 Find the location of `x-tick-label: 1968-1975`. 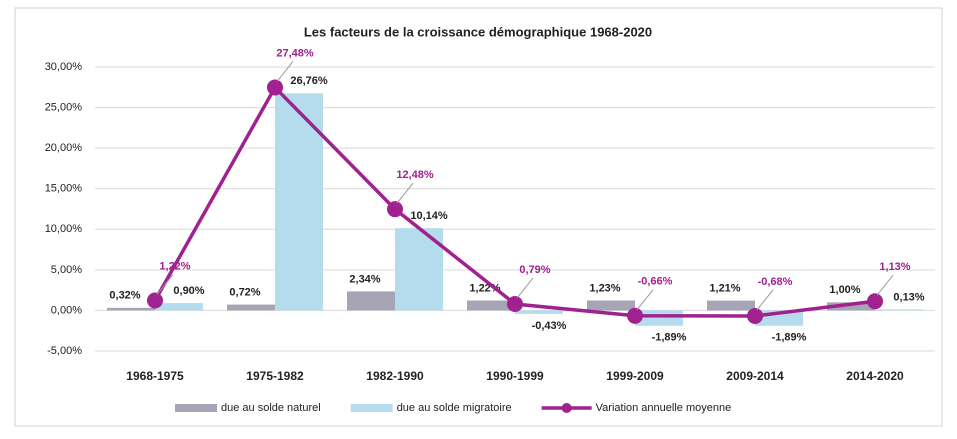

x-tick-label: 1968-1975 is located at coordinates (155, 376).